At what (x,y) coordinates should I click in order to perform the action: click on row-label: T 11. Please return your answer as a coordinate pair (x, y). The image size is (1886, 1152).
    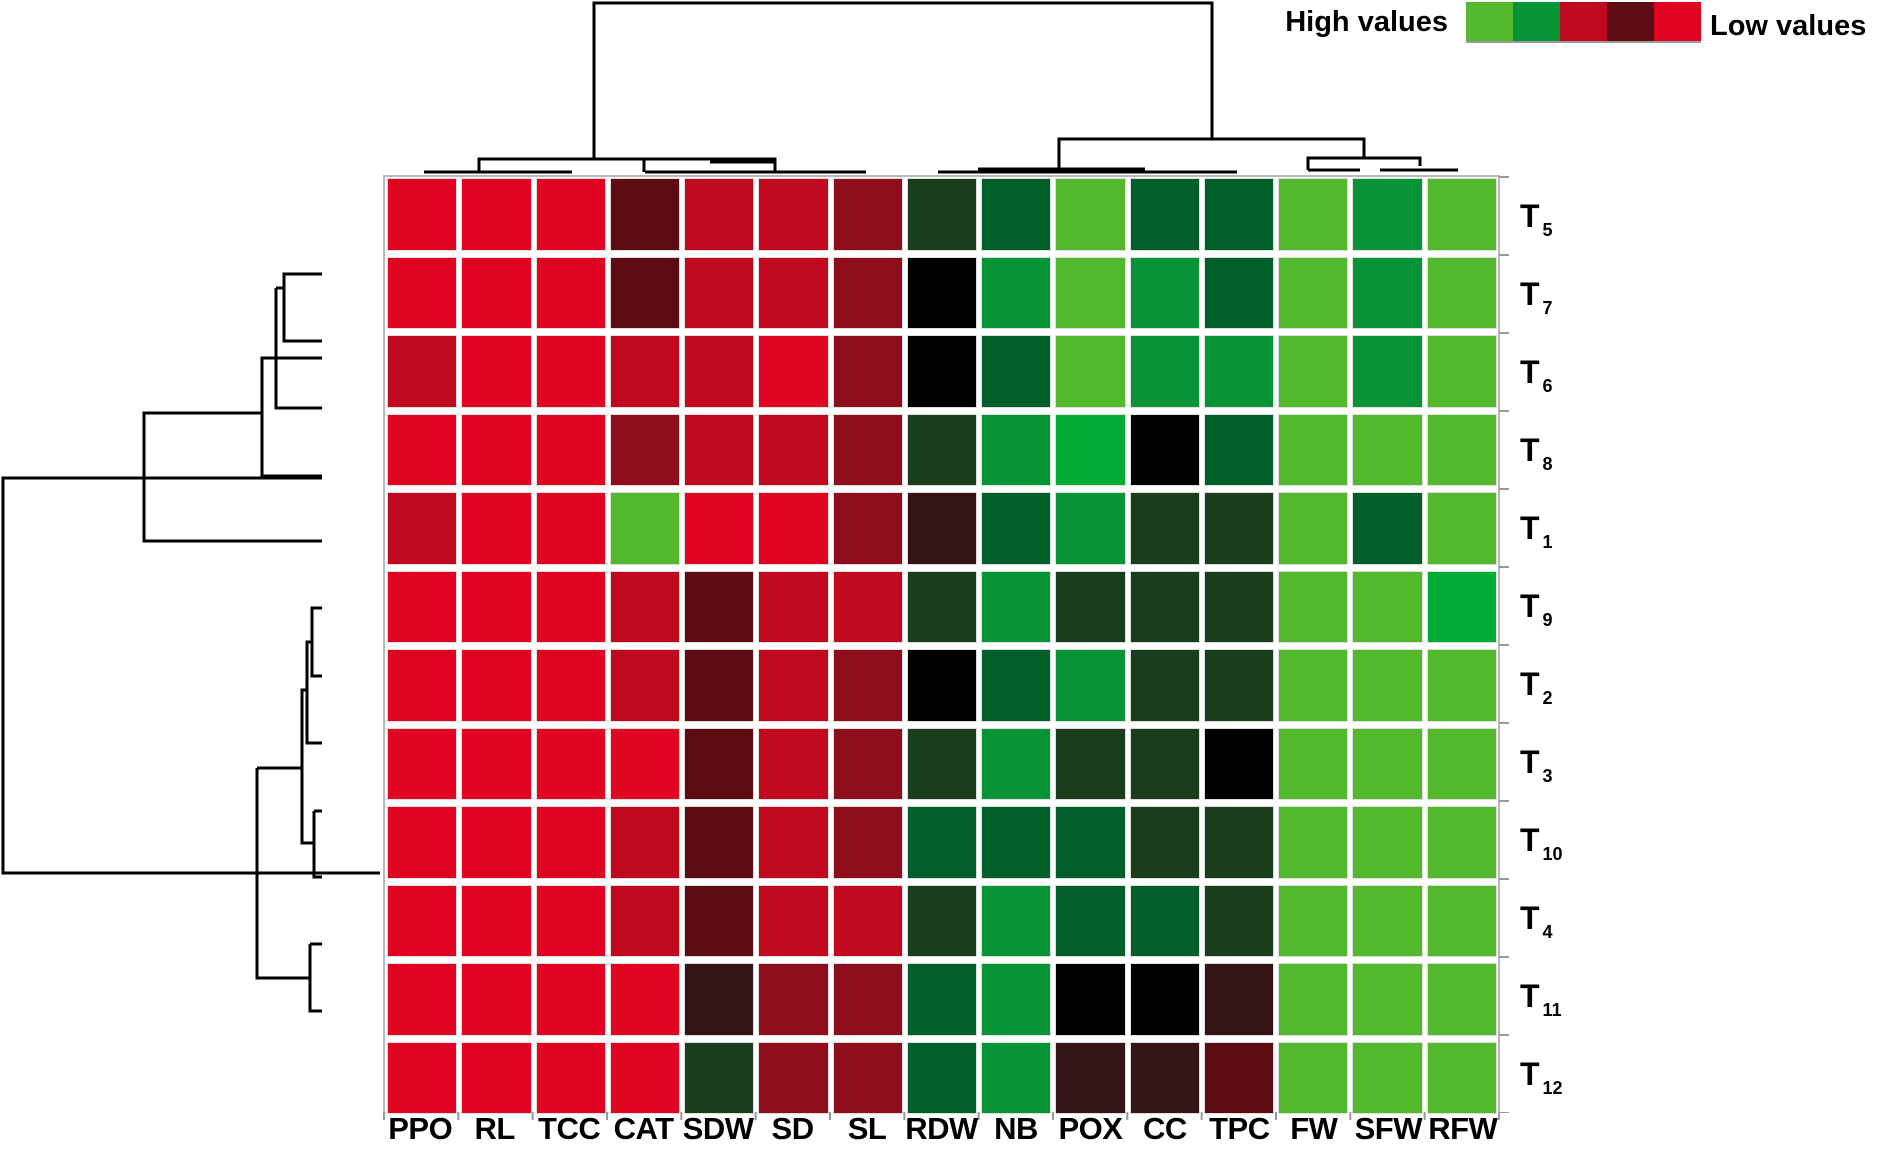
    Looking at the image, I should click on (1541, 998).